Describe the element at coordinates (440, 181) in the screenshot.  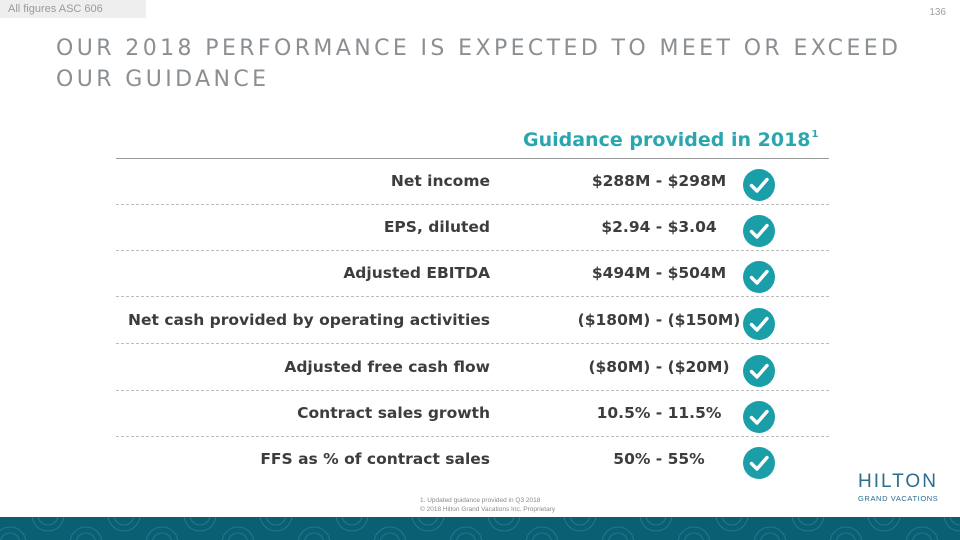
I see `metric-label: Net income` at that location.